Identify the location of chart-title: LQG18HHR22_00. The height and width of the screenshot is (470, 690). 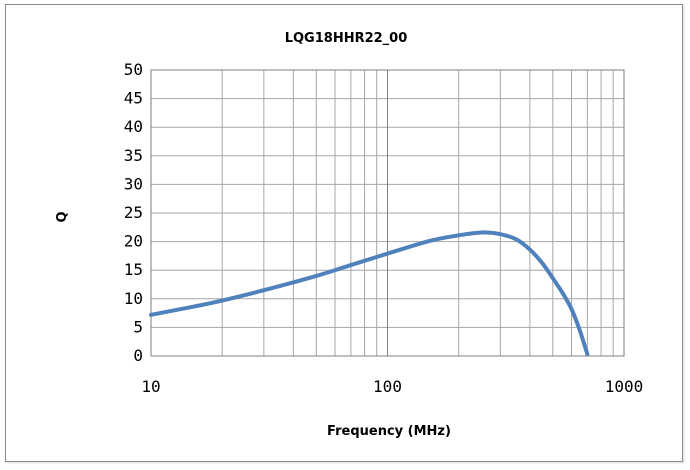
(346, 38).